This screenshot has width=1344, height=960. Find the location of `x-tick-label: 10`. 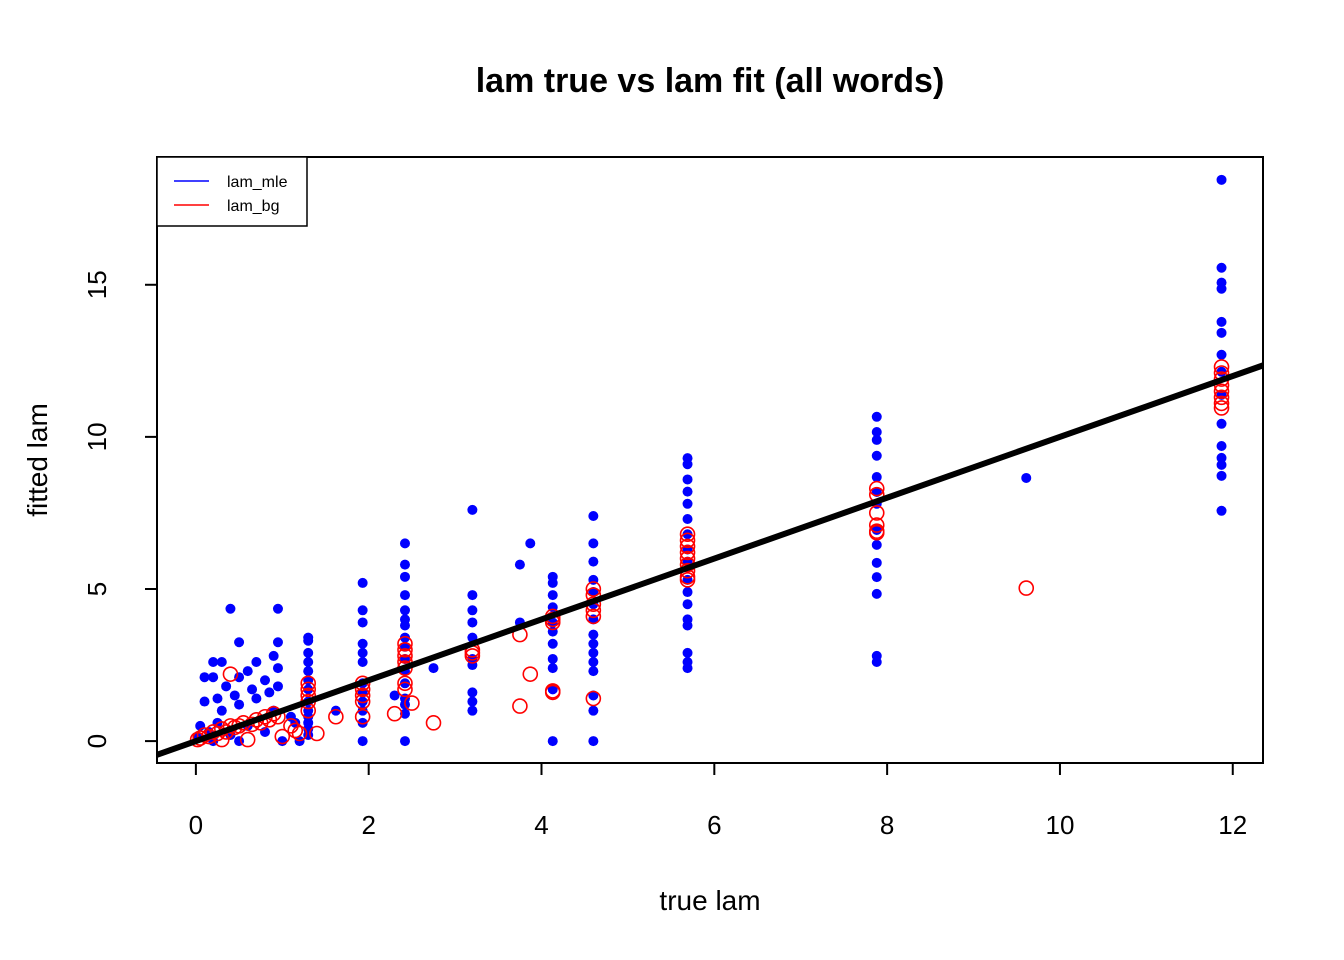

x-tick-label: 10 is located at coordinates (1059, 825).